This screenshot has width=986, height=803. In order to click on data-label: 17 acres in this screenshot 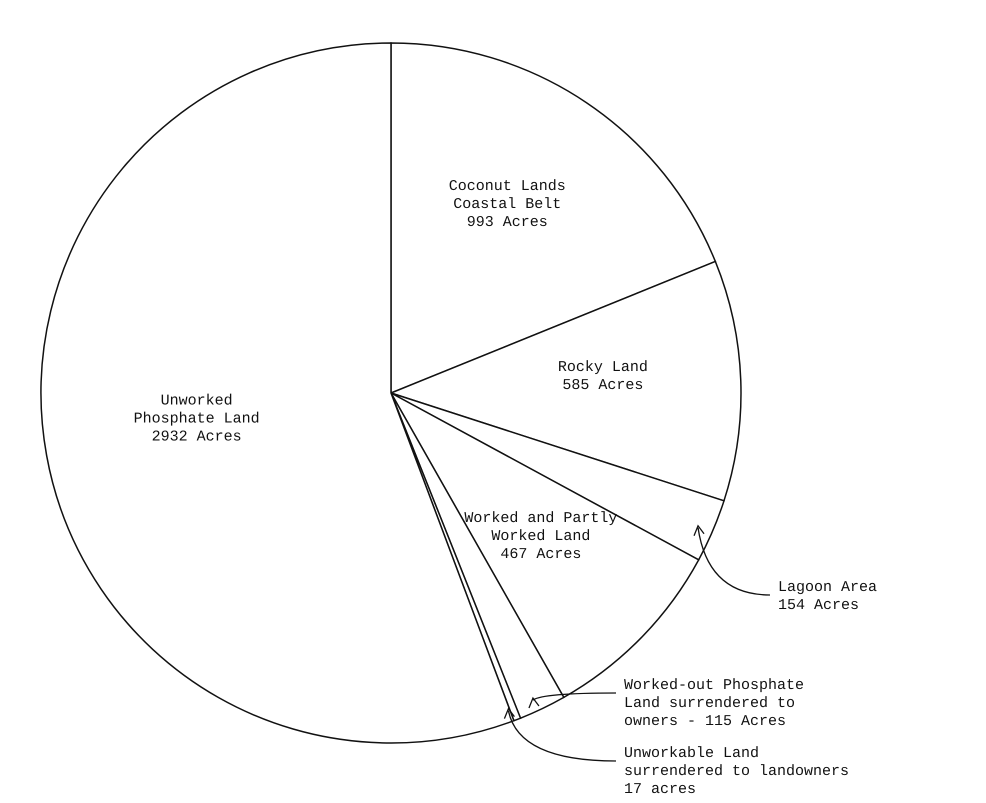, I will do `click(660, 789)`.